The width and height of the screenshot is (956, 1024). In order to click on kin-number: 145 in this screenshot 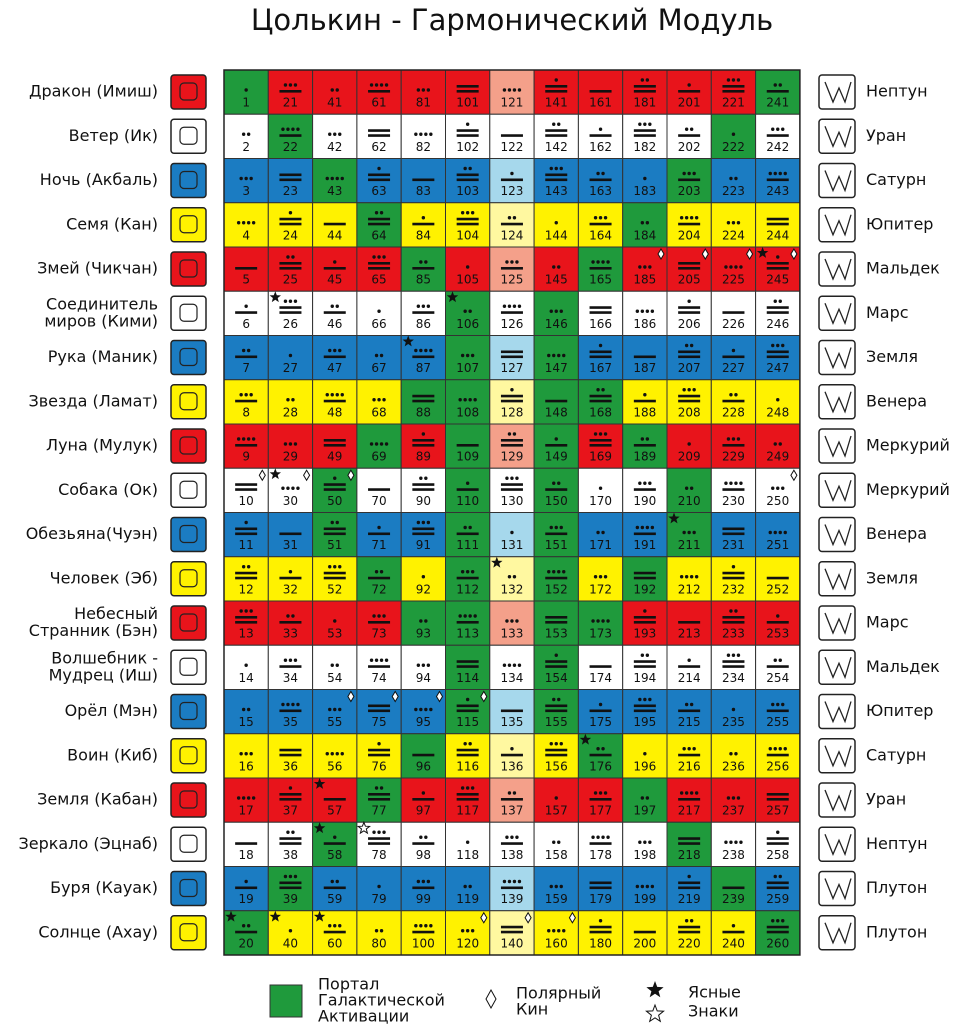, I will do `click(556, 280)`.